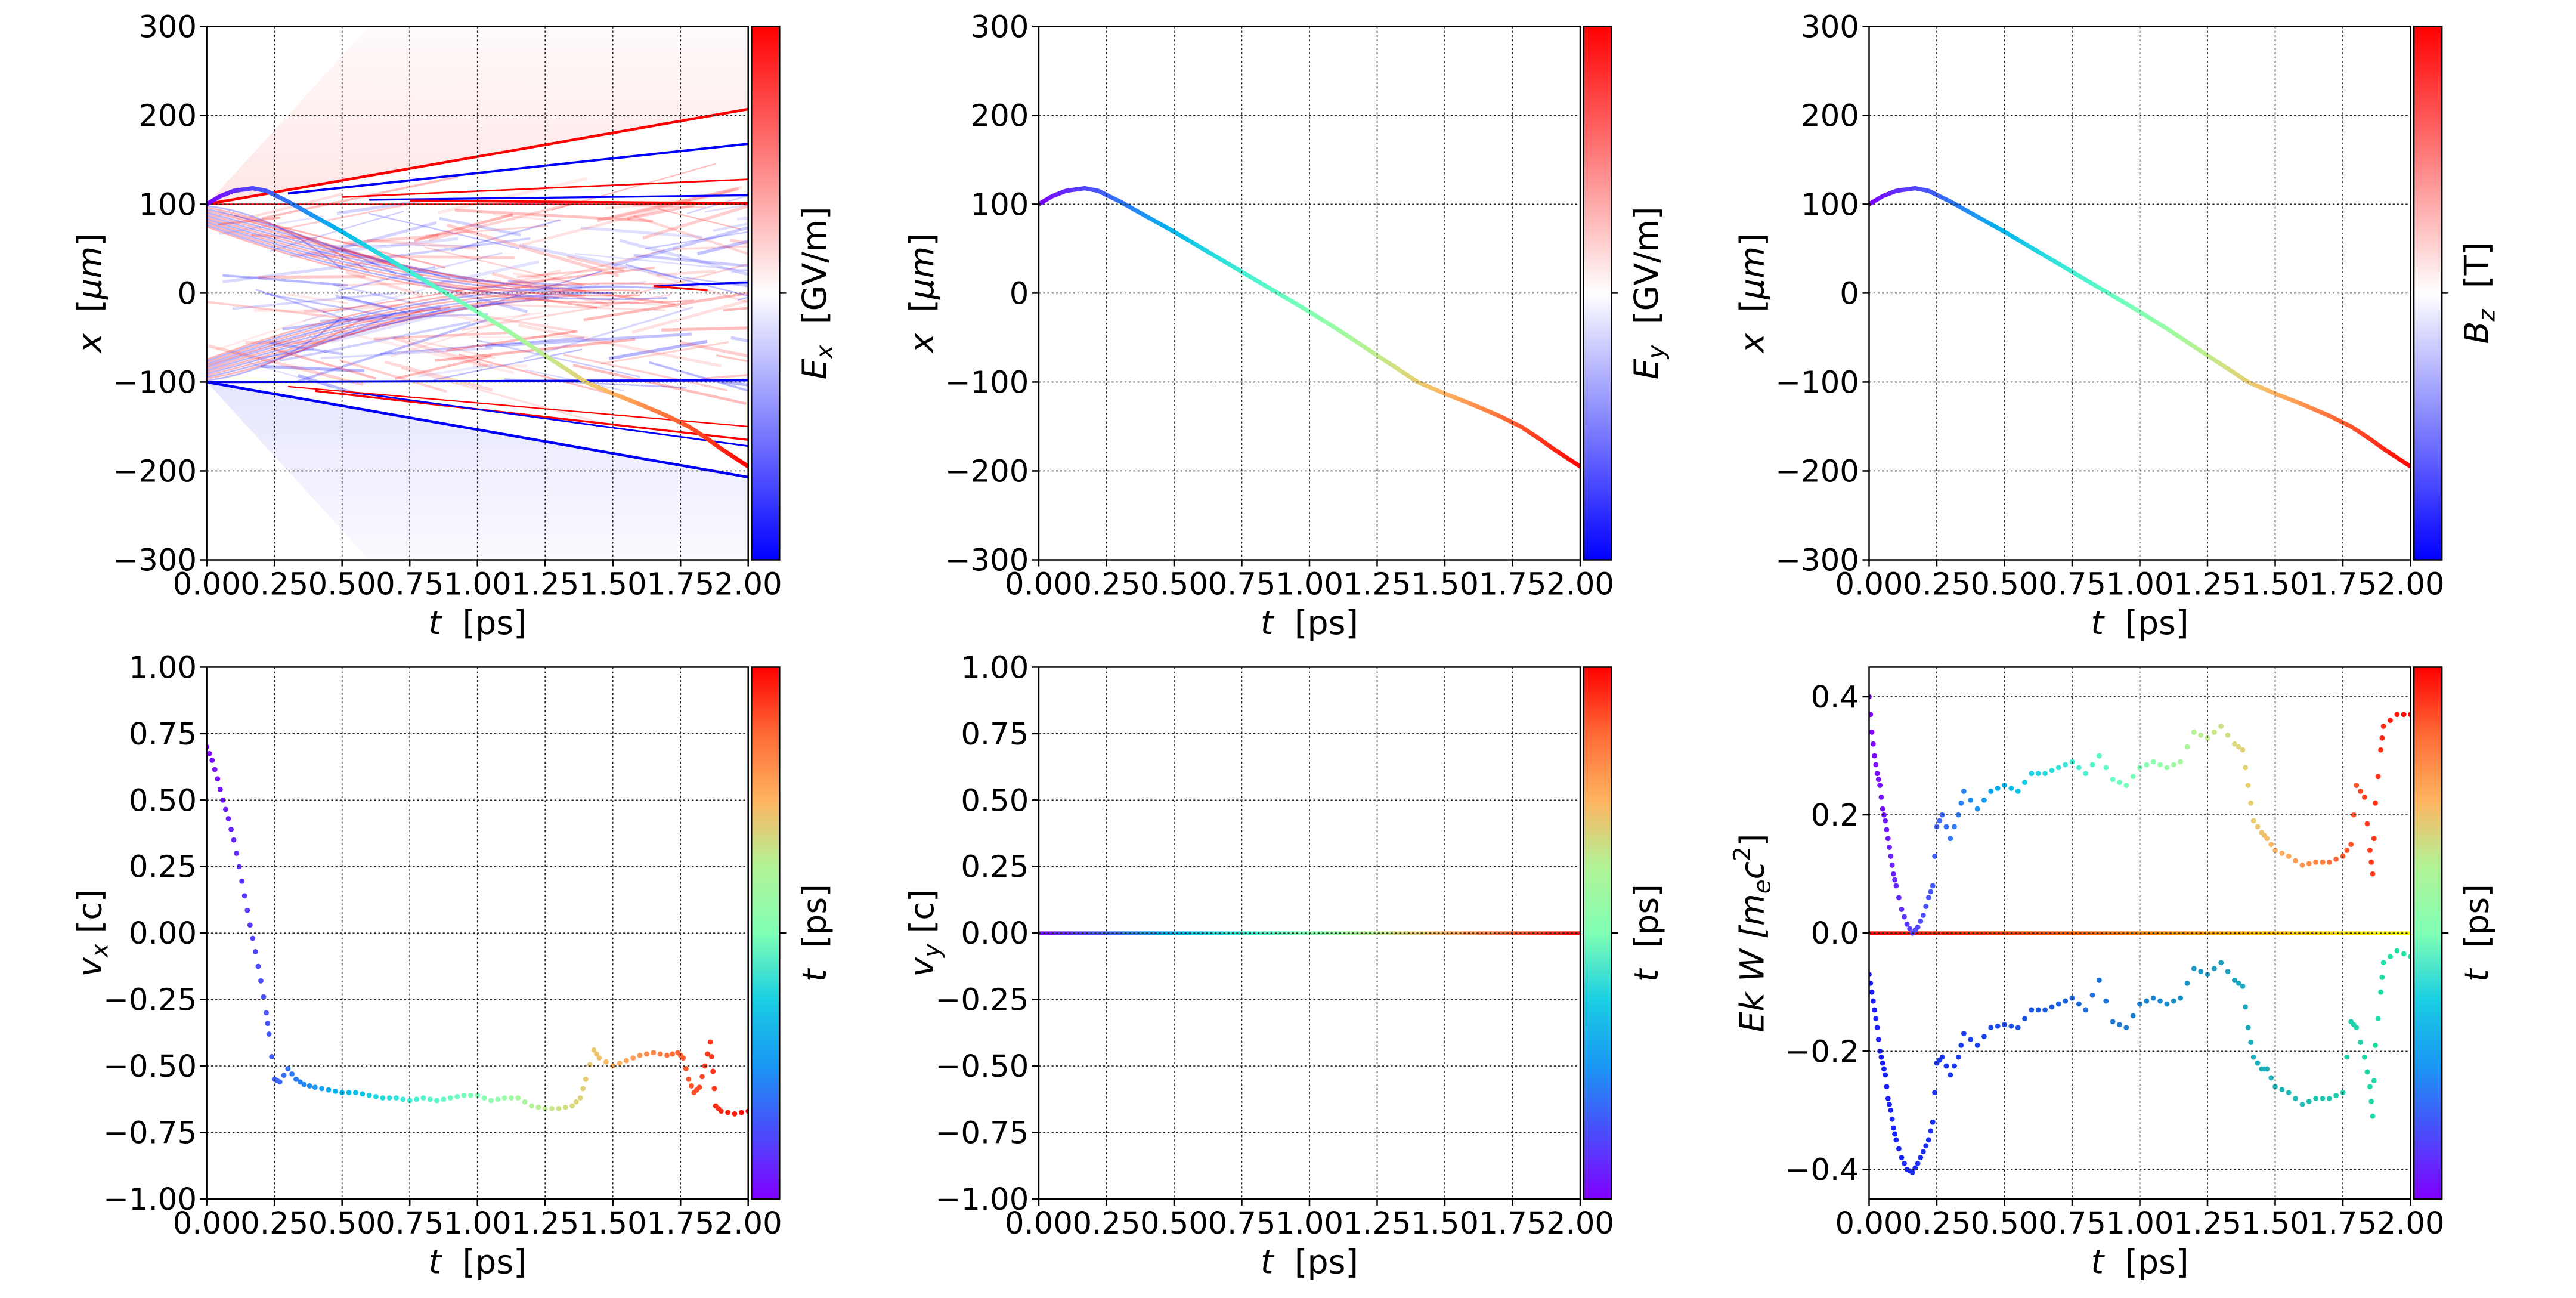  I want to click on colorbar: Ex [GV/m], so click(795, 293).